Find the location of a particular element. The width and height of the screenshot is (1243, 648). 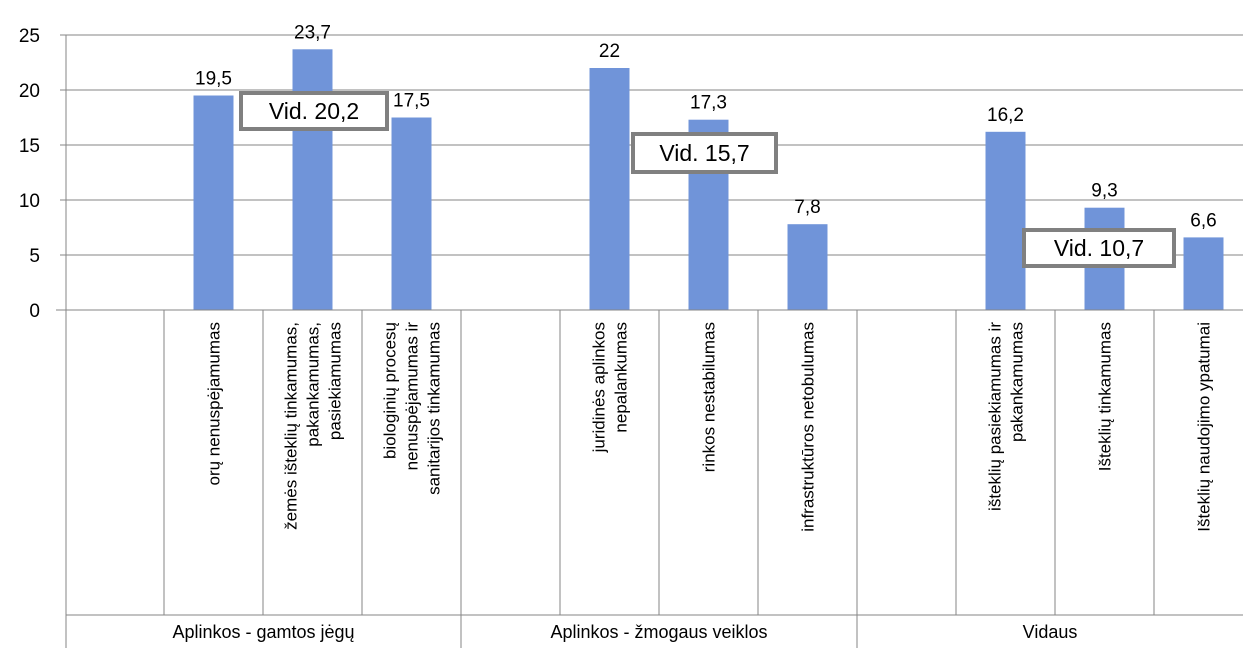

average-label: Vid. 10,7 is located at coordinates (1099, 248).